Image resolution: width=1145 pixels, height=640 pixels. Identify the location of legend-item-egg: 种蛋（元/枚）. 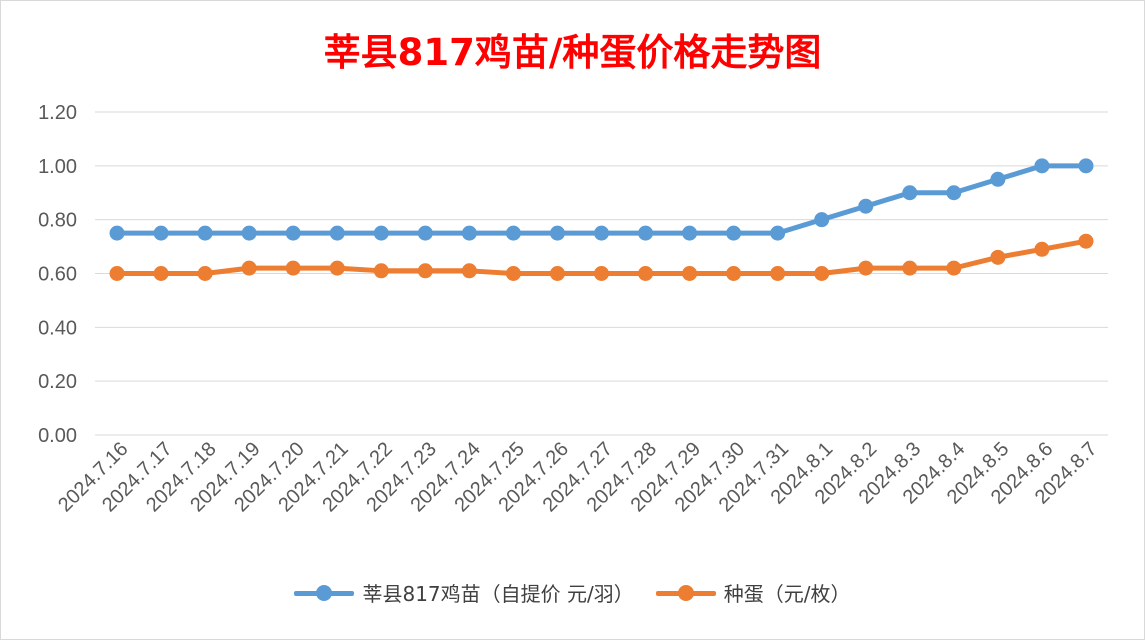
(753, 592).